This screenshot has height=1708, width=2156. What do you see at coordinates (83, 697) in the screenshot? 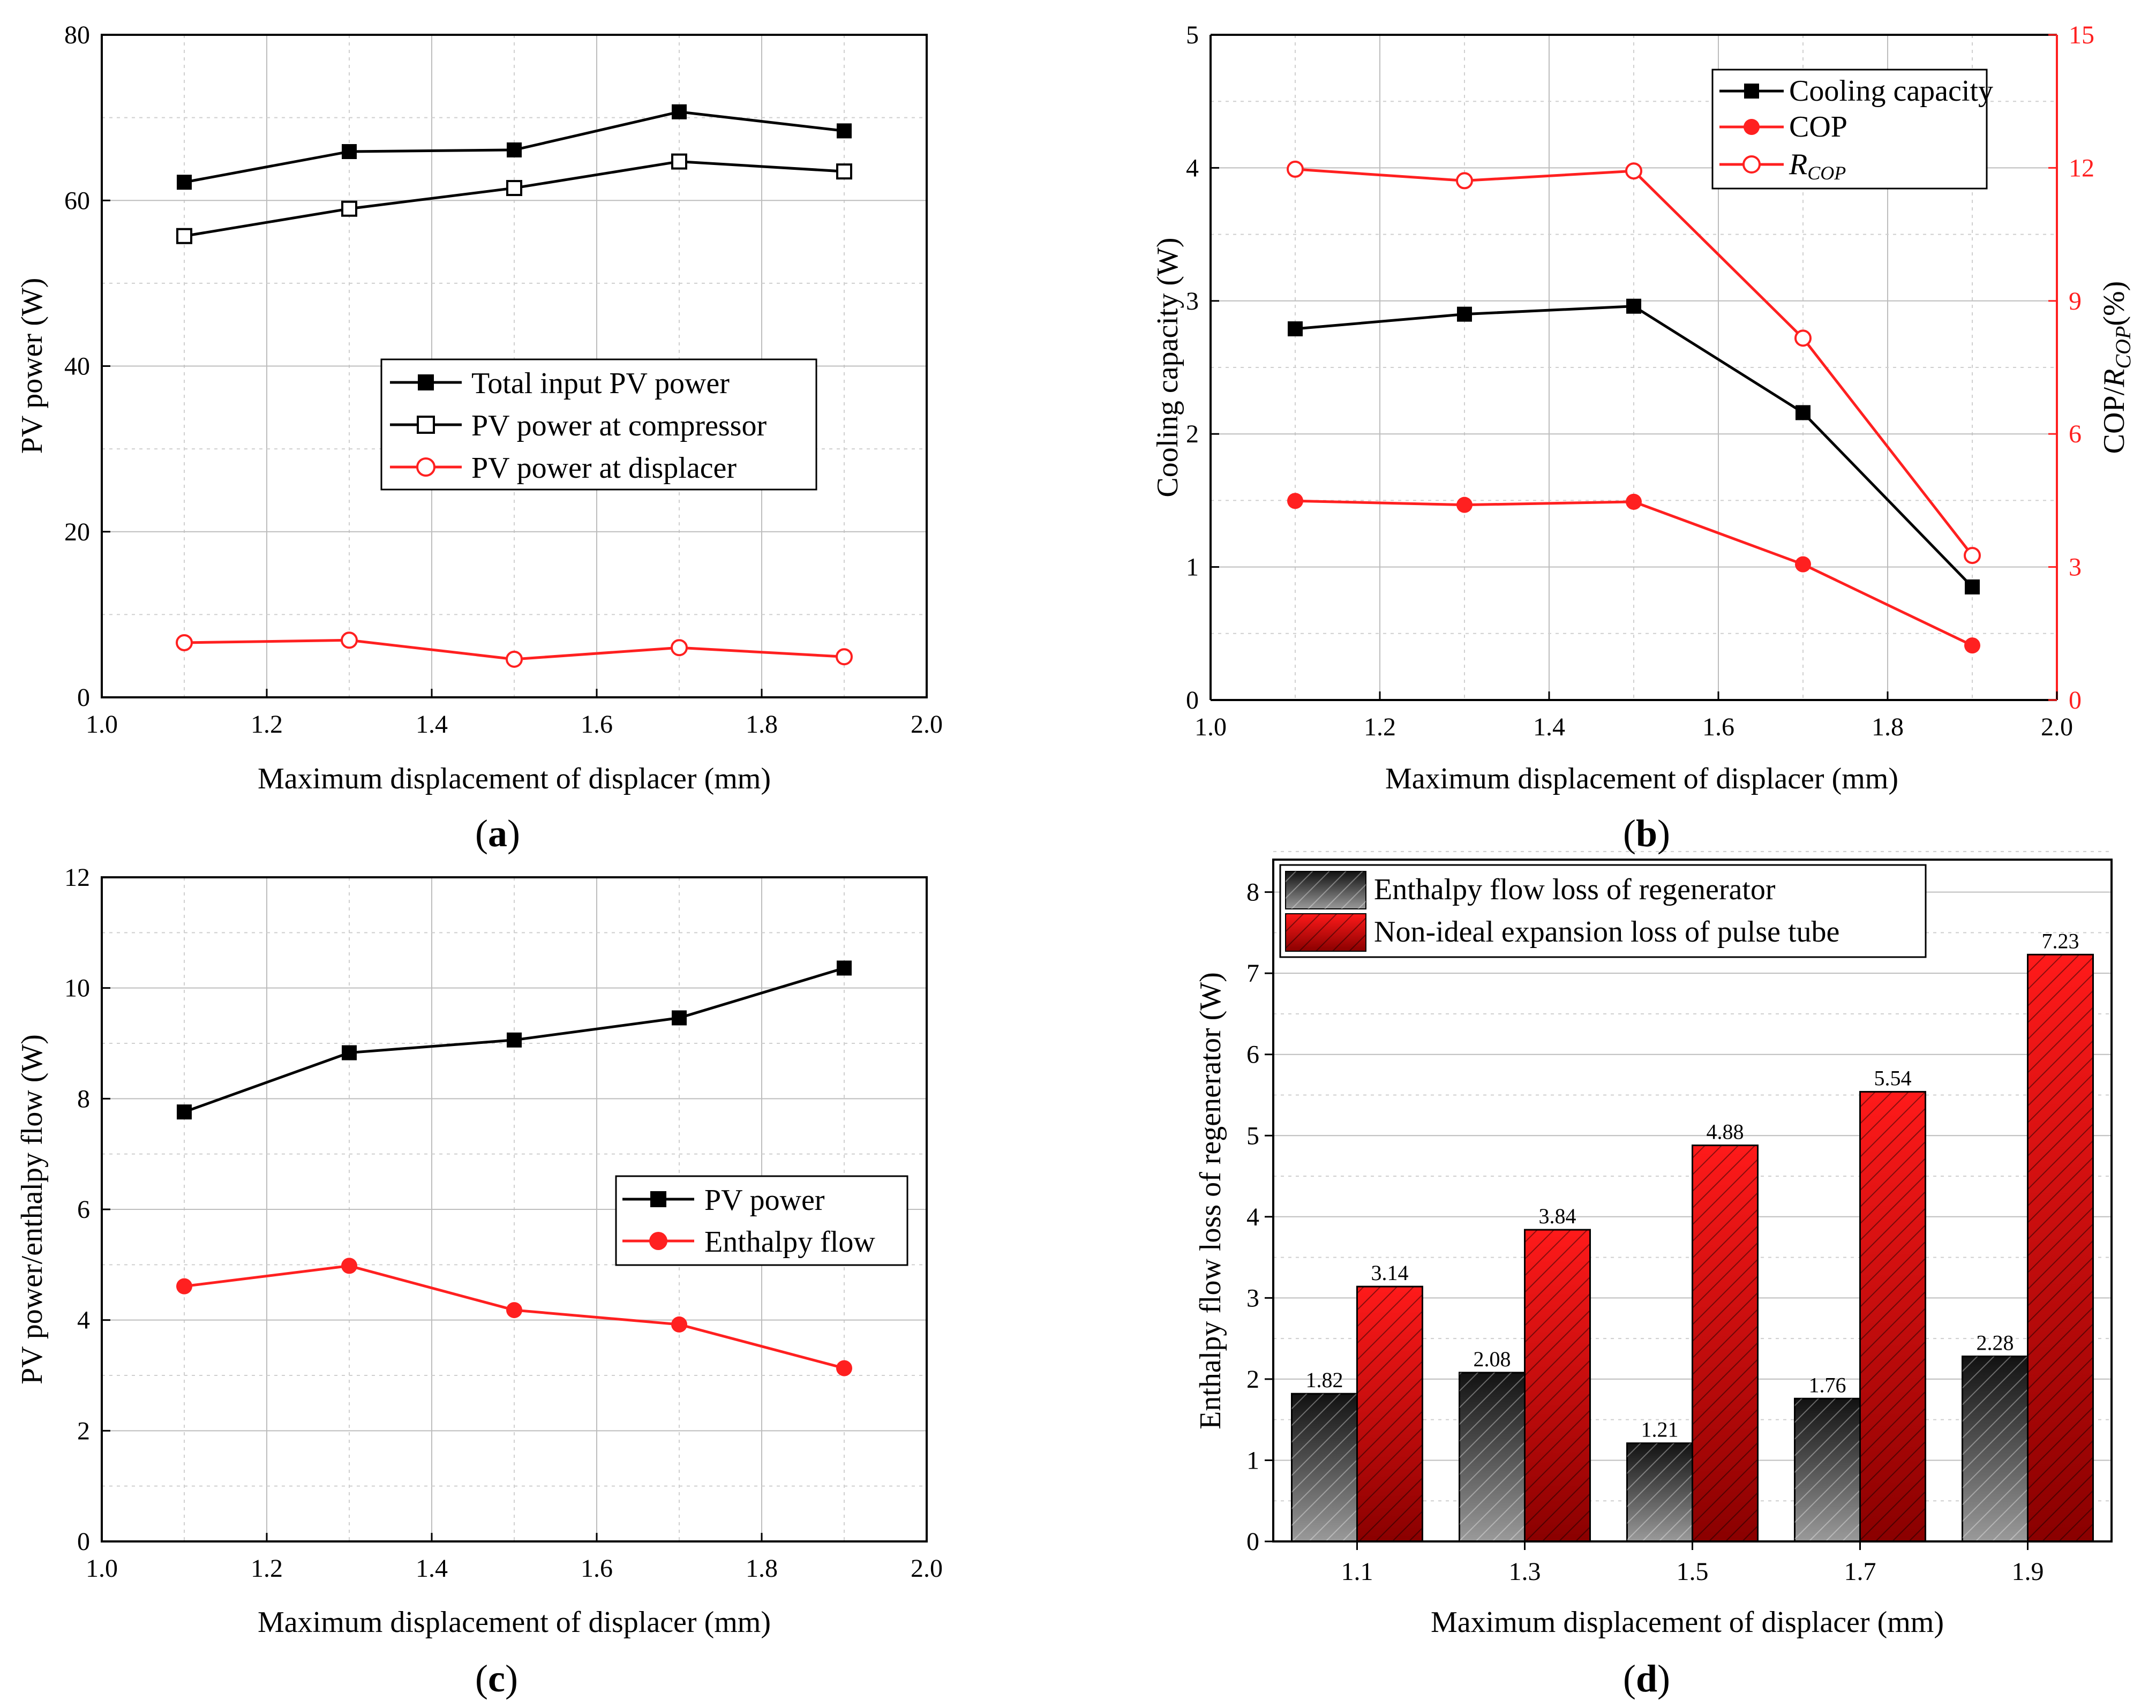
I see `y-tick-label-a: 0` at bounding box center [83, 697].